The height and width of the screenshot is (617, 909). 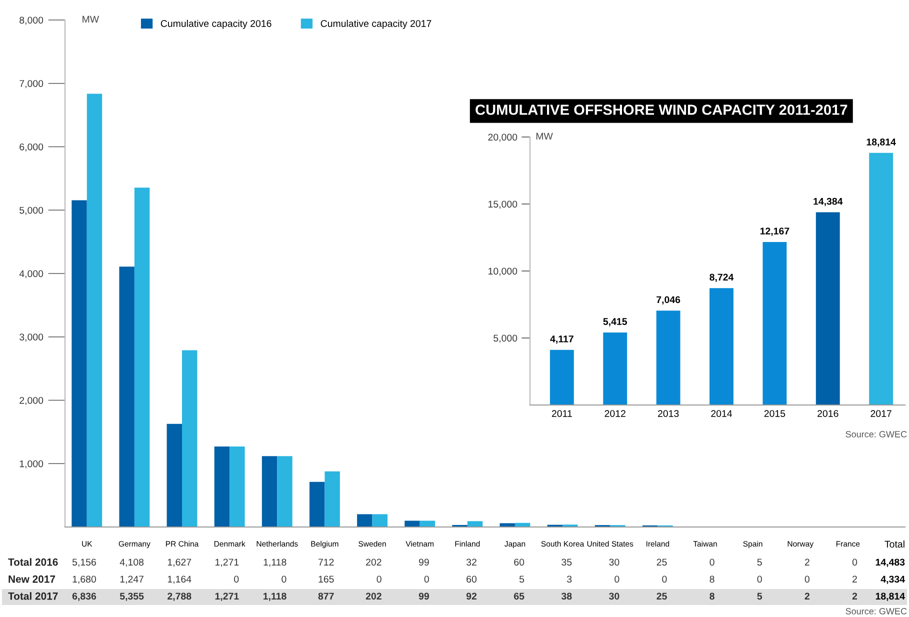 What do you see at coordinates (721, 413) in the screenshot?
I see `x-tick-label: 2014` at bounding box center [721, 413].